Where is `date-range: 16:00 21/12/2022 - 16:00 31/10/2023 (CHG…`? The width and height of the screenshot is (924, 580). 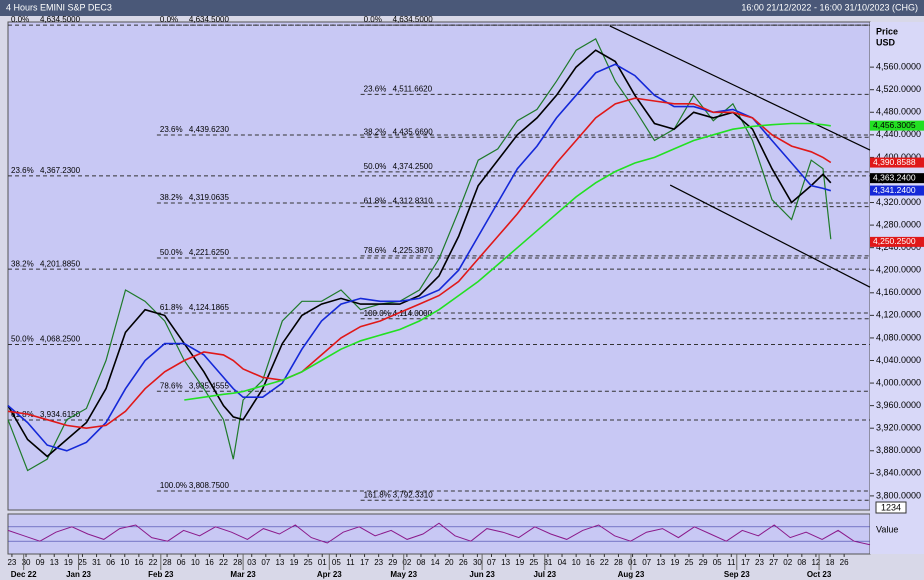
date-range: 16:00 21/12/2022 - 16:00 31/10/2023 (CHG… is located at coordinates (829, 7).